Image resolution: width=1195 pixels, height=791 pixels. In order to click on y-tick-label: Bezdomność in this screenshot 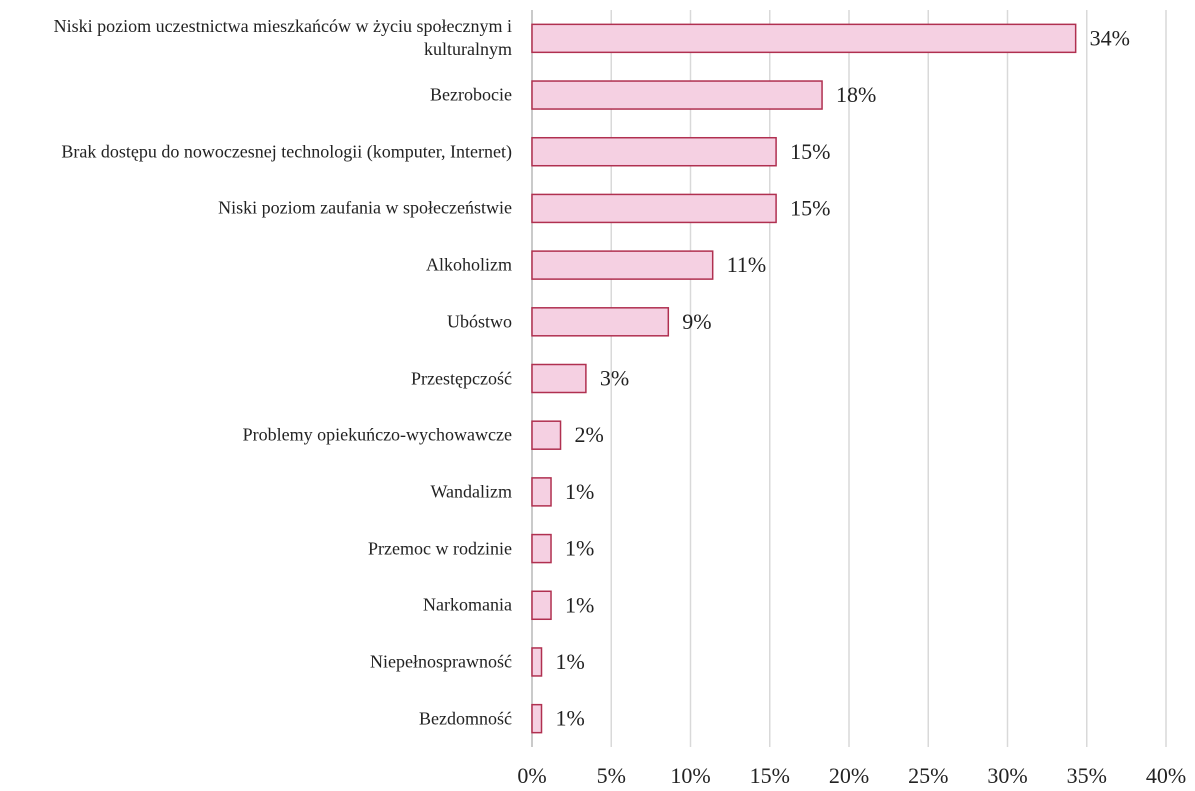, I will do `click(465, 718)`.